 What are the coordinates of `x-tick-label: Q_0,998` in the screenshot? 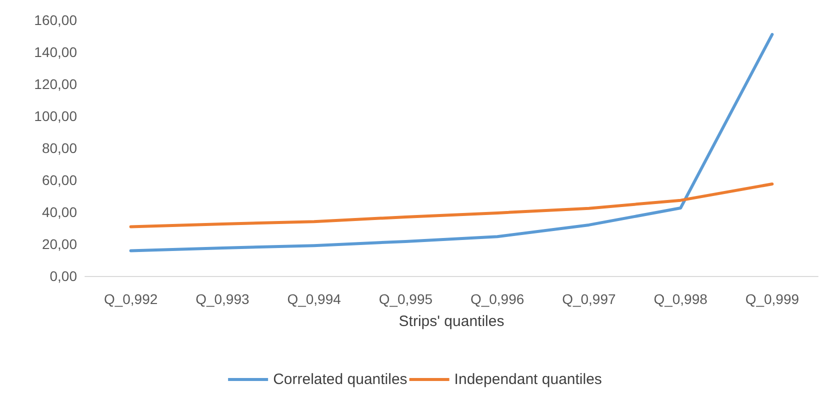 It's located at (681, 299).